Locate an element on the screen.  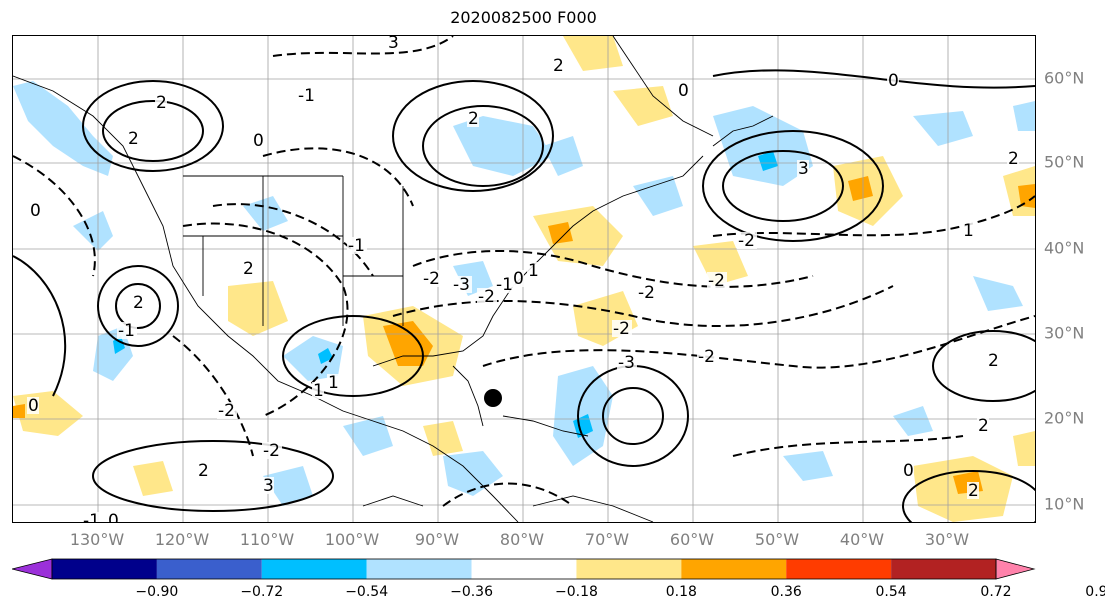
colorbar-tick-label: 0.90 is located at coordinates (1095, 592).